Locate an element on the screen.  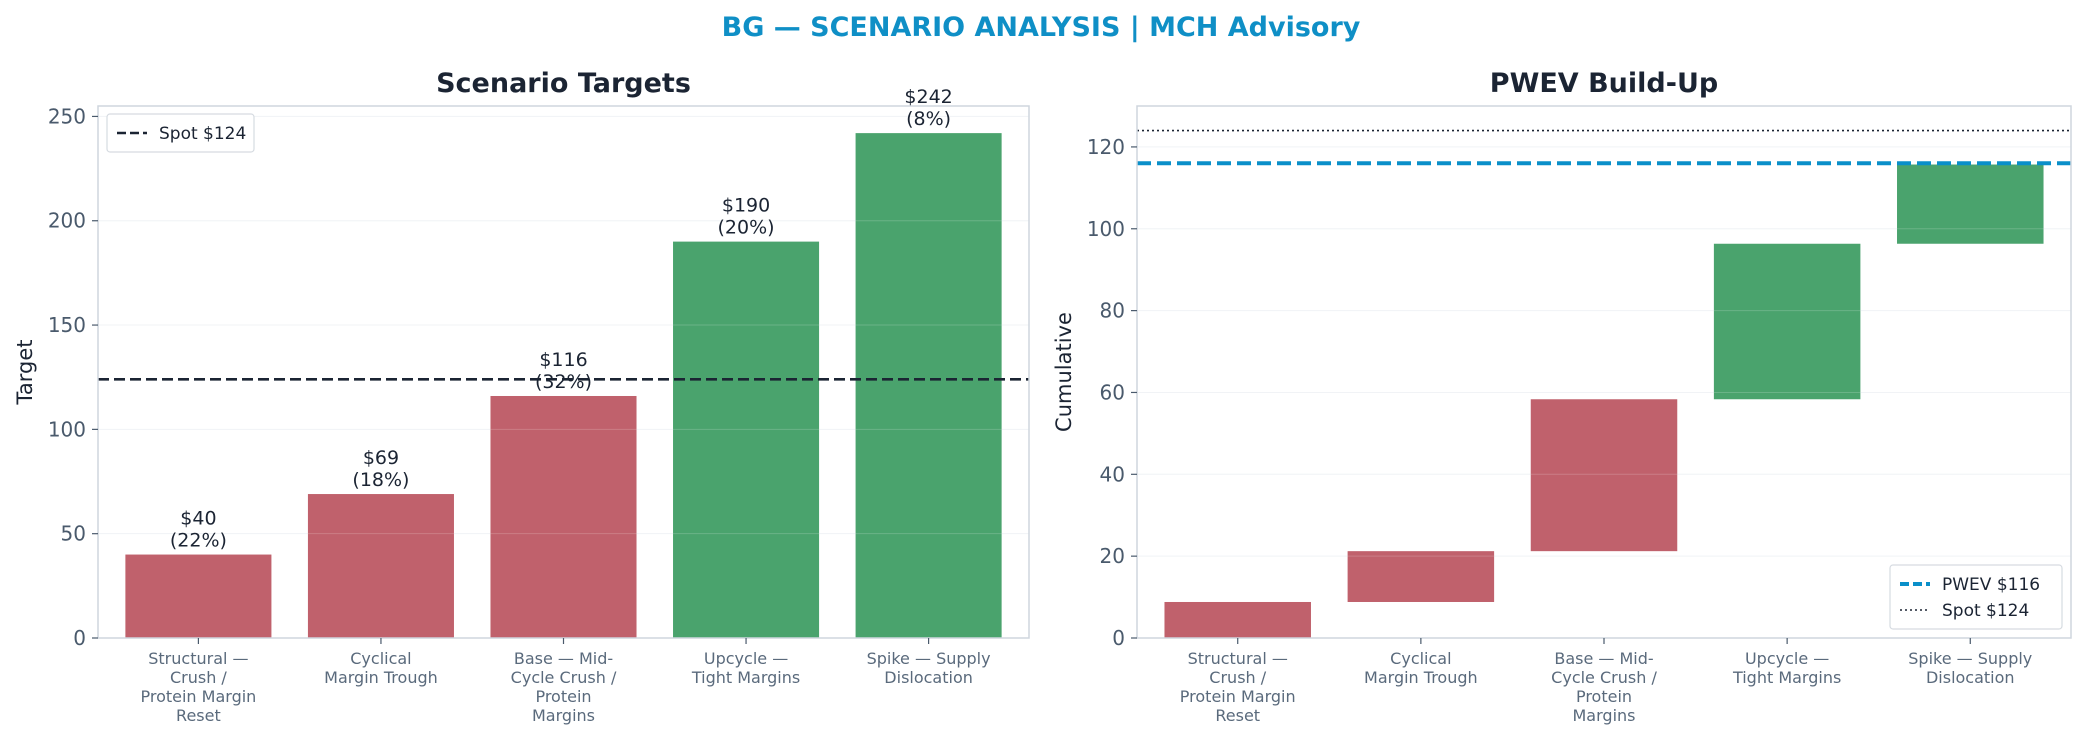
data-label-line: $69 is located at coordinates (381, 458).